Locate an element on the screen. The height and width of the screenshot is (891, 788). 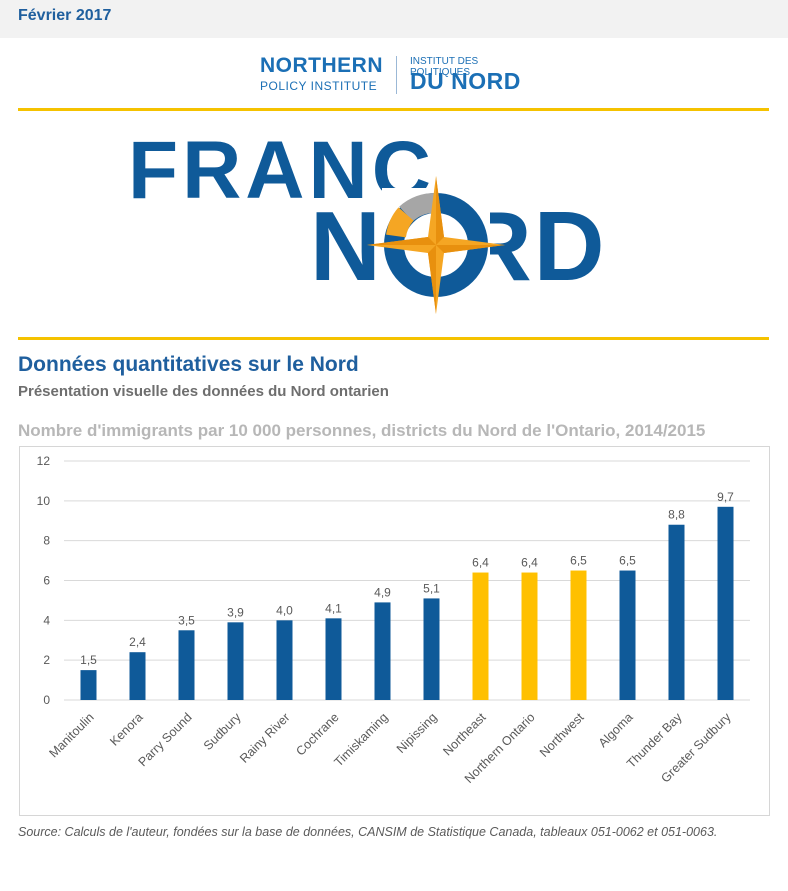
section-title: Données quantitatives sur le Nord is located at coordinates (188, 364).